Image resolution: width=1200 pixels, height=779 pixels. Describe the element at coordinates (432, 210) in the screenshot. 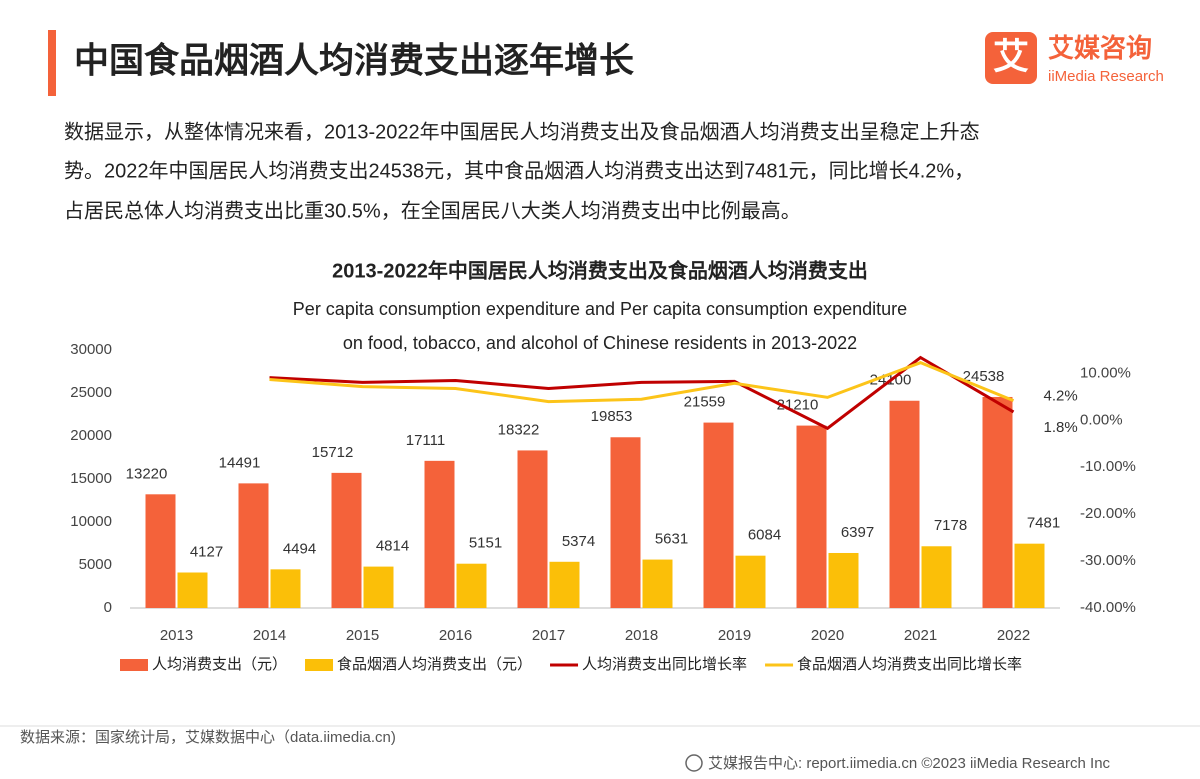

I see `description-line: 占居民总体人均消费支出比重30.5%，在全国居民八大类人均消费支出中比例最高。` at that location.